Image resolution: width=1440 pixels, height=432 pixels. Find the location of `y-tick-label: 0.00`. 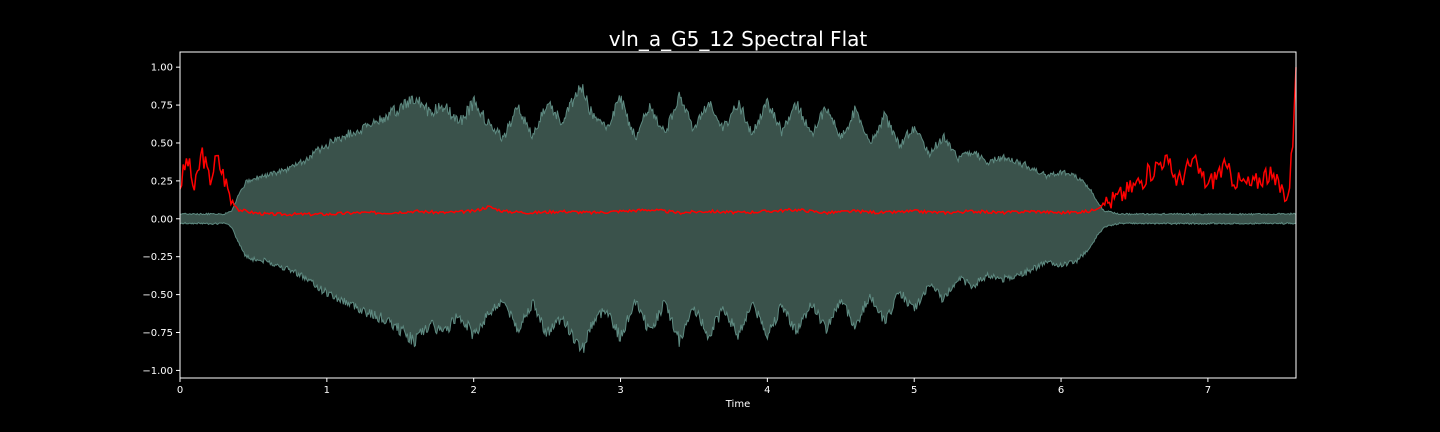

y-tick-label: 0.00 is located at coordinates (162, 219).